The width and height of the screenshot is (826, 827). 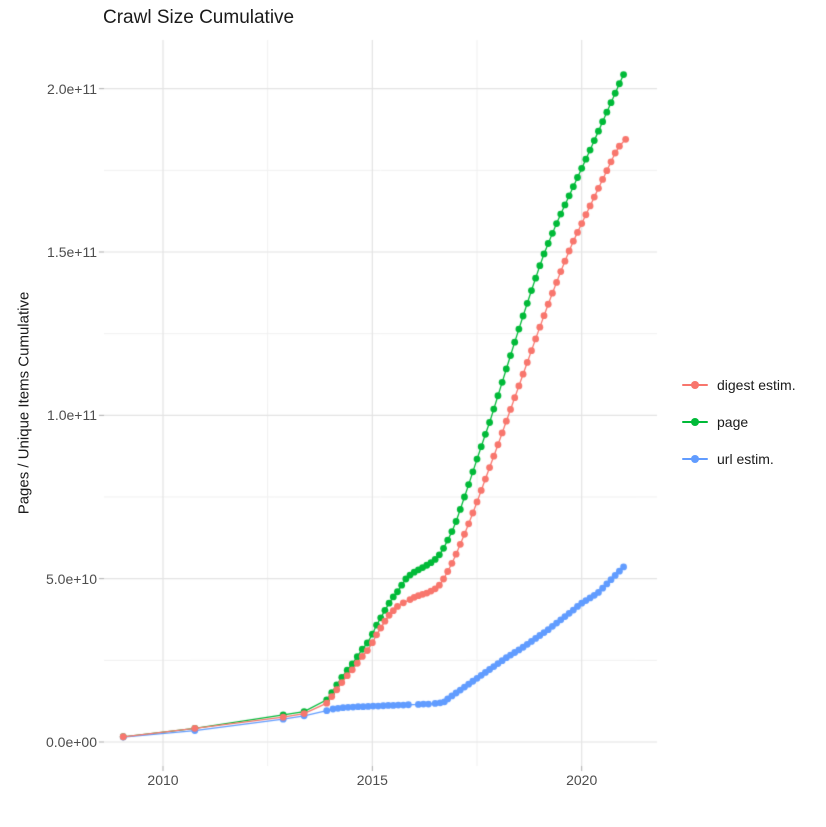 What do you see at coordinates (372, 780) in the screenshot?
I see `x-tick-label: 2015` at bounding box center [372, 780].